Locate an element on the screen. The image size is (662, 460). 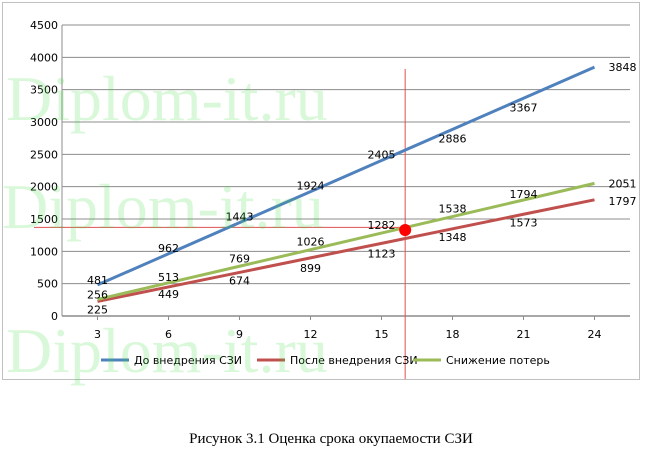
y-tick-500: 500 is located at coordinates (47, 284).